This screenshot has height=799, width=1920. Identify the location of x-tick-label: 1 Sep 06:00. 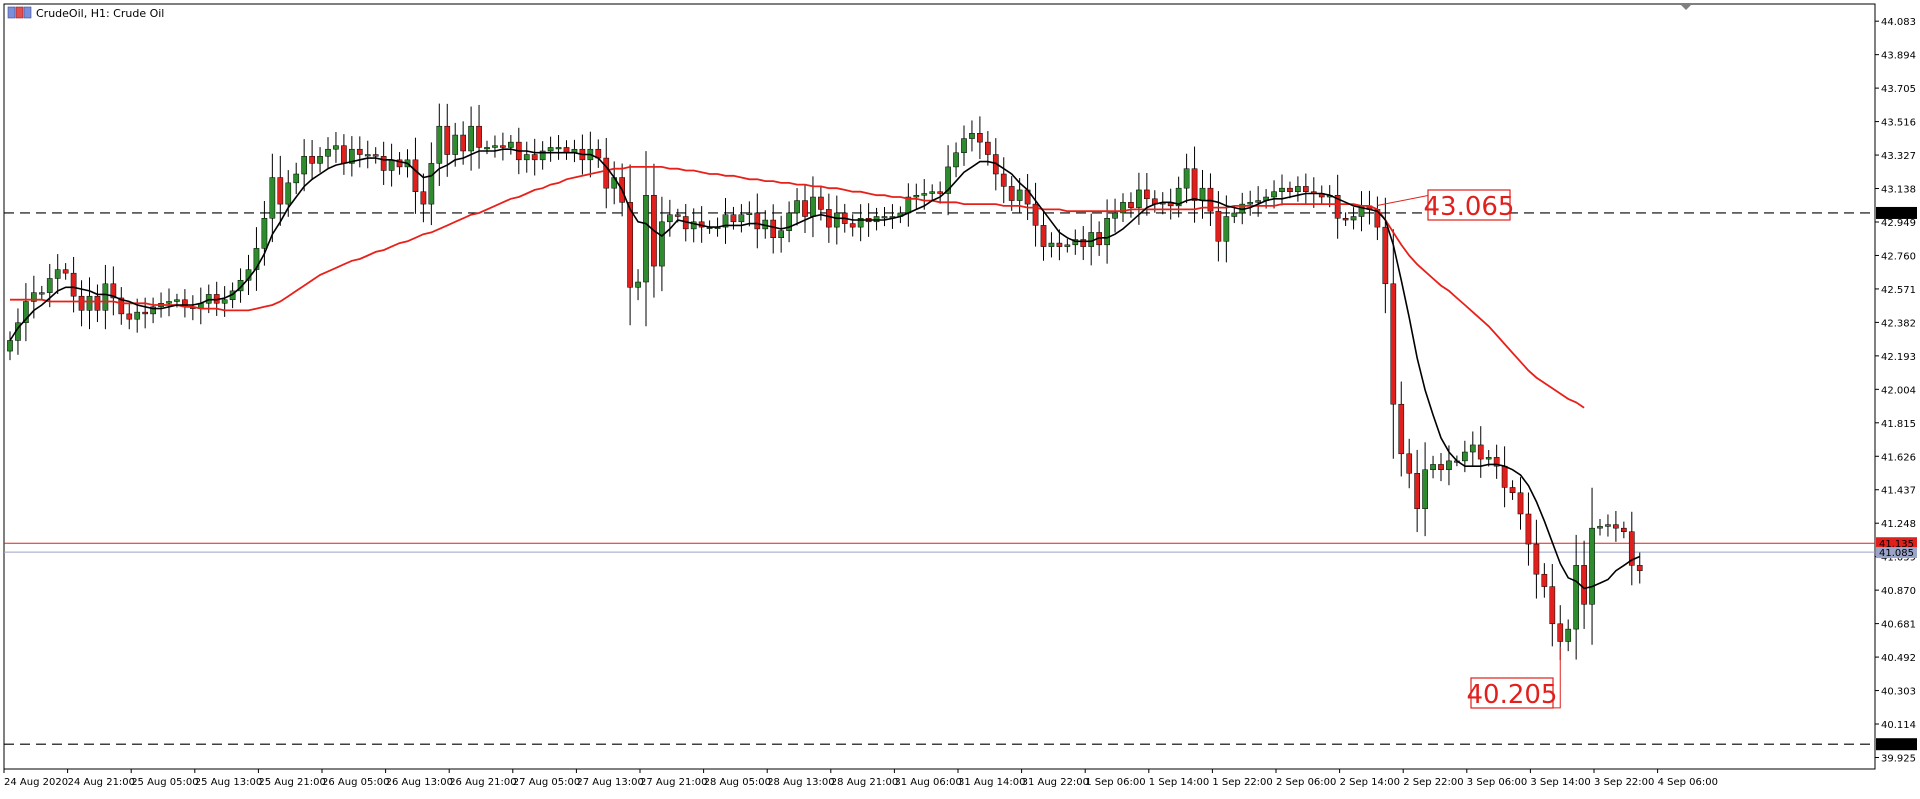
(1115, 782).